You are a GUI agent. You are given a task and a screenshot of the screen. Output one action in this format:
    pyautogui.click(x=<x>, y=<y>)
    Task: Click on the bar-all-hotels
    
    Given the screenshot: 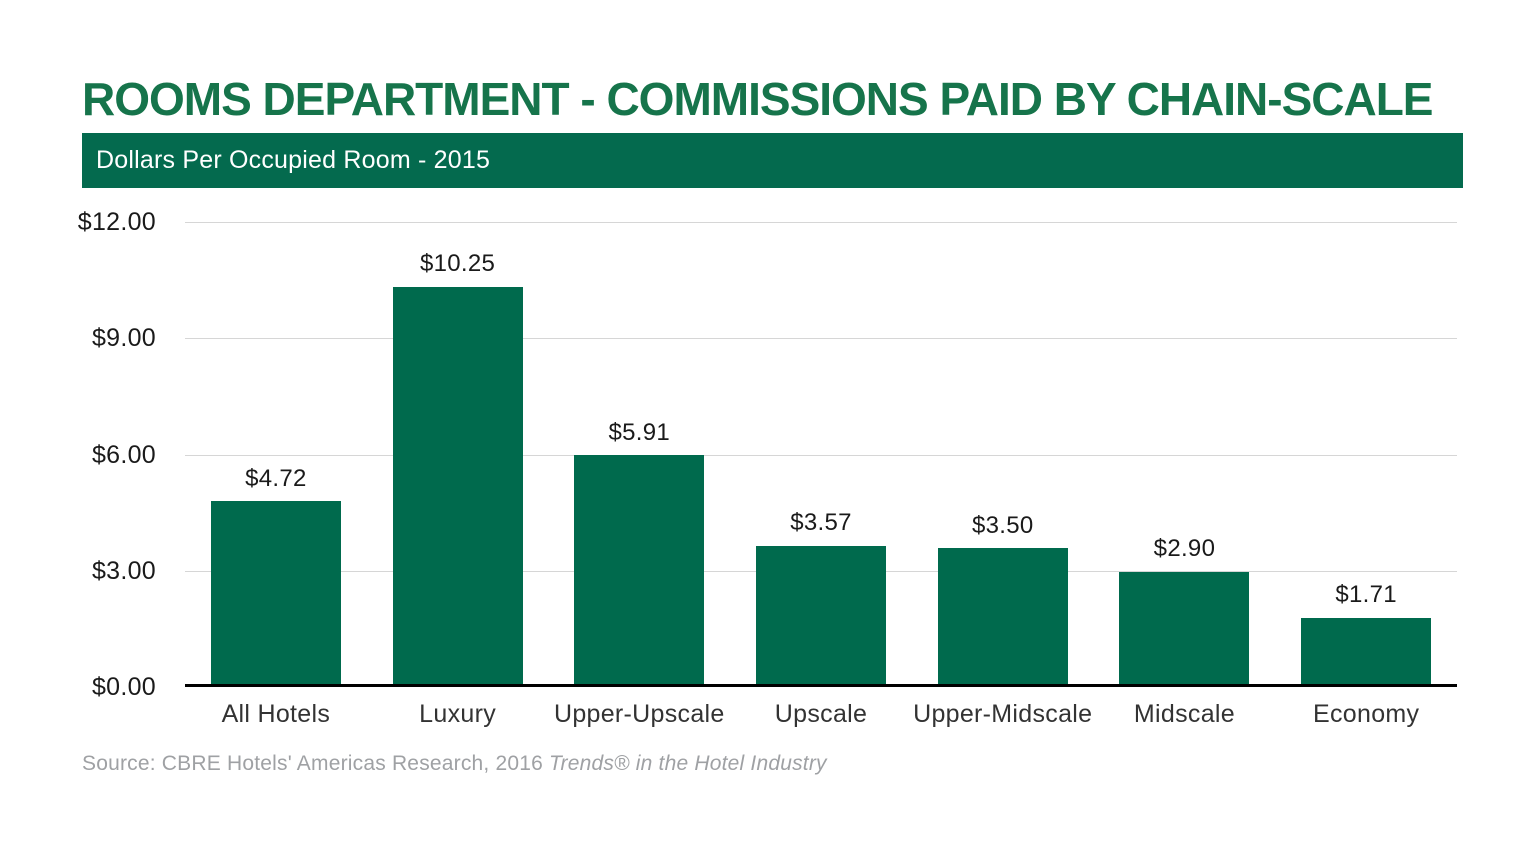 What is the action you would take?
    pyautogui.click(x=275, y=592)
    